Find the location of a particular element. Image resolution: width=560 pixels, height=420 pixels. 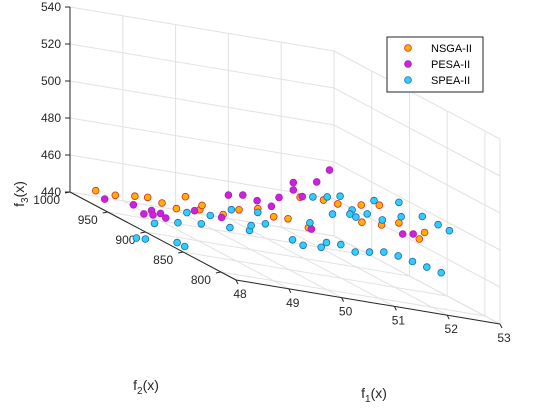

series-pesa-ii is located at coordinates (259, 202).